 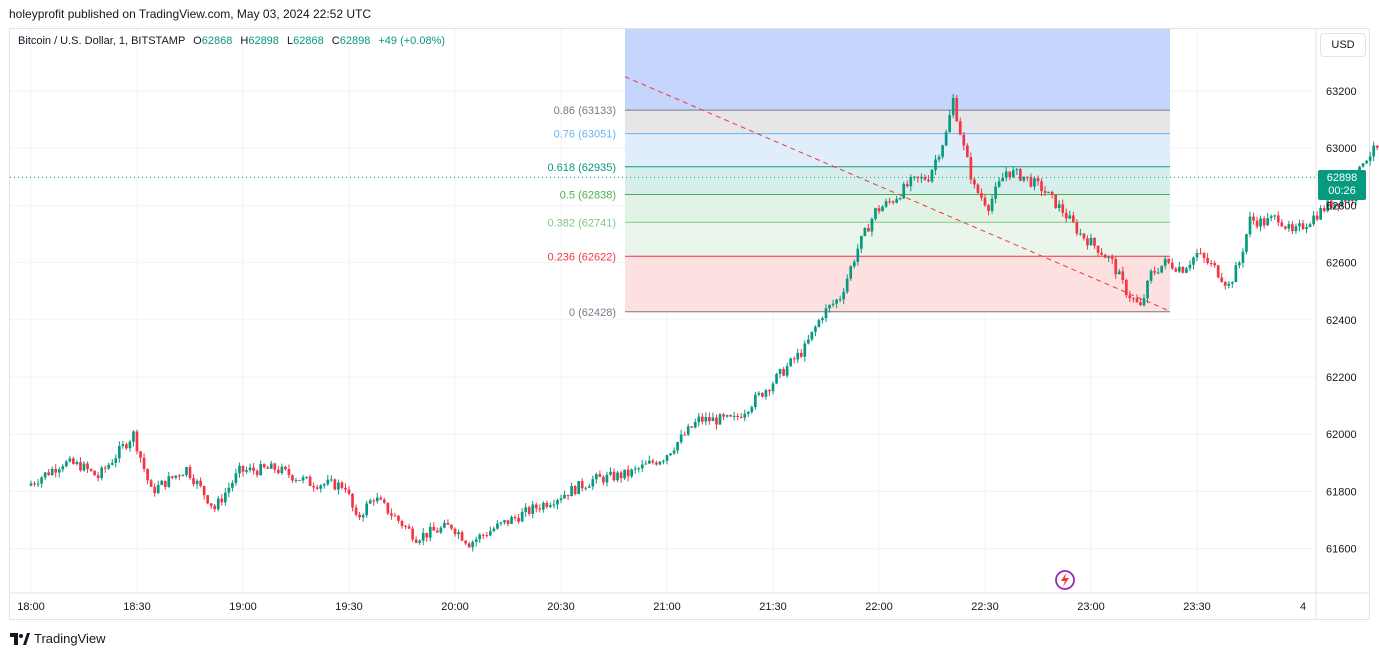 I want to click on time-axis-label: 20:30, so click(x=561, y=607).